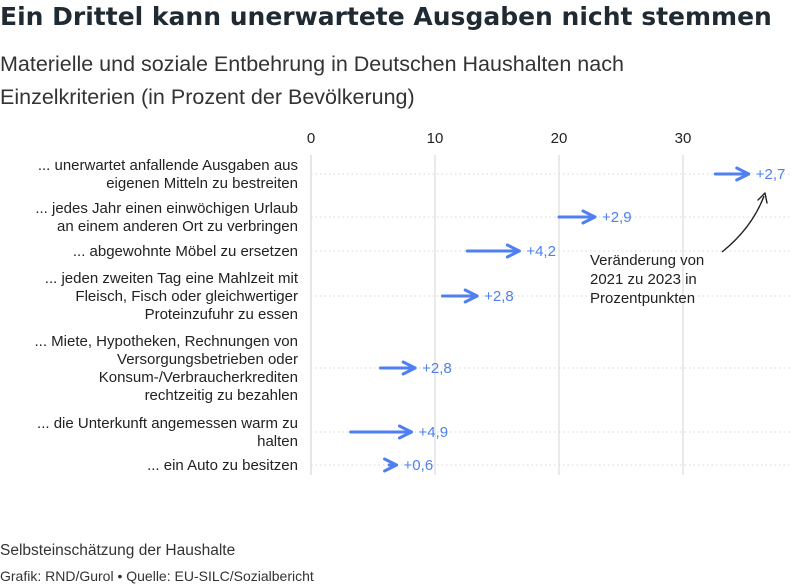 The width and height of the screenshot is (800, 588). Describe the element at coordinates (419, 465) in the screenshot. I see `change-label: +0,6` at that location.